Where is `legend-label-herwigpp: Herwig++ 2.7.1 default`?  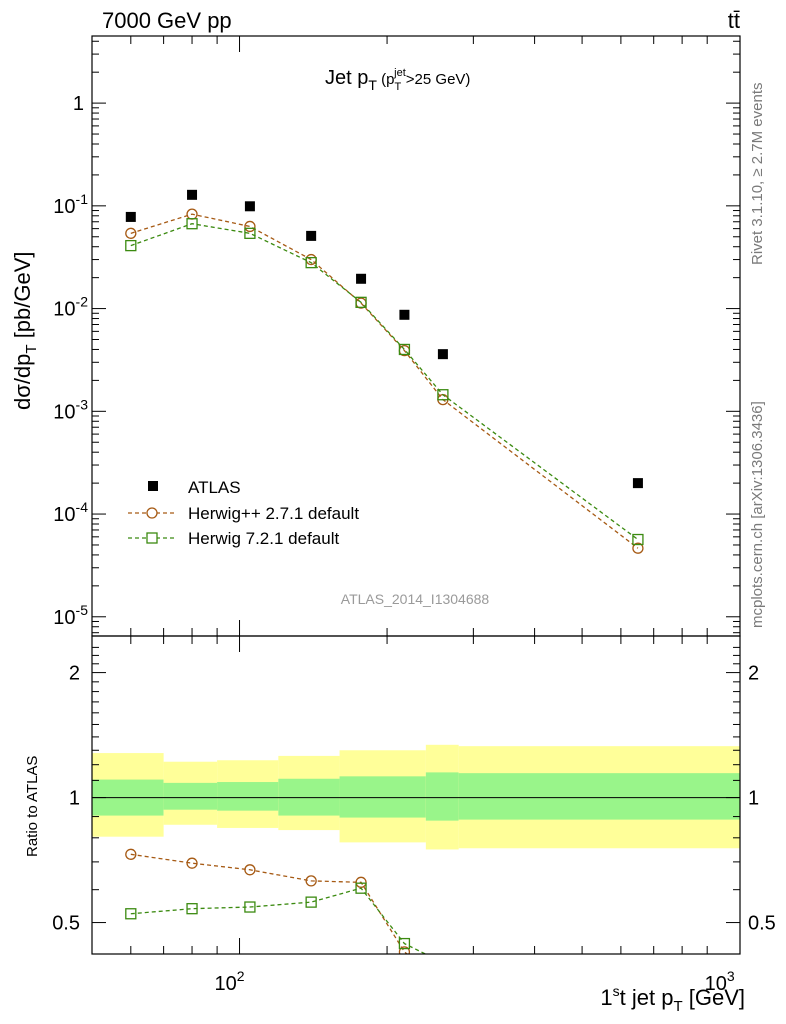 legend-label-herwigpp: Herwig++ 2.7.1 default is located at coordinates (273, 513).